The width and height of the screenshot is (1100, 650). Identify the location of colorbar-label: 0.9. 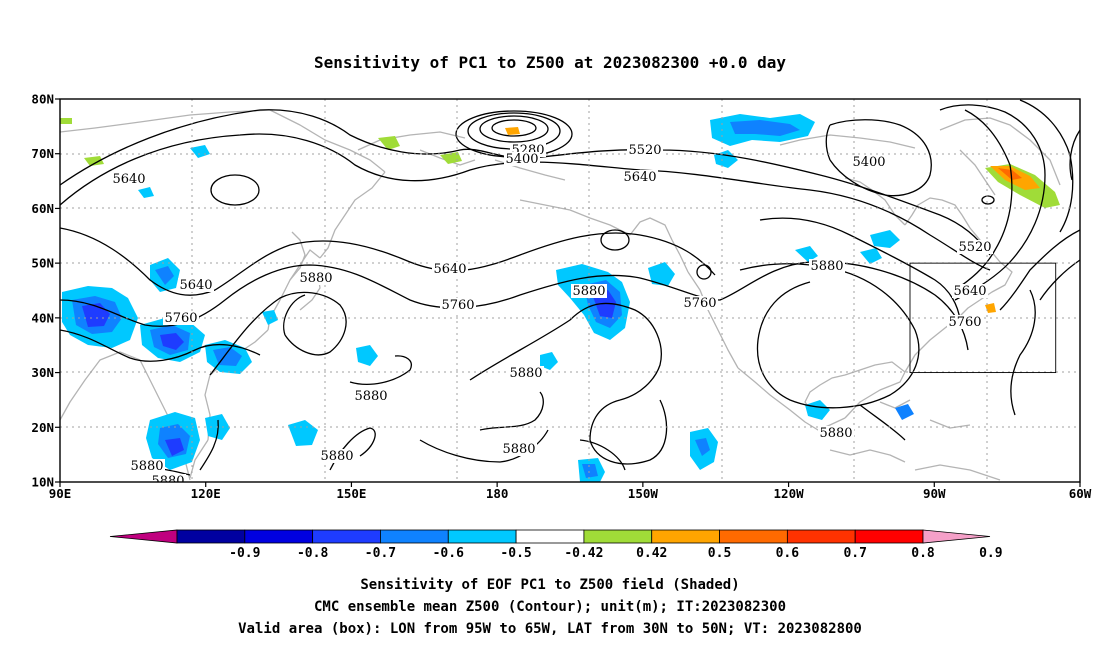
(990, 553).